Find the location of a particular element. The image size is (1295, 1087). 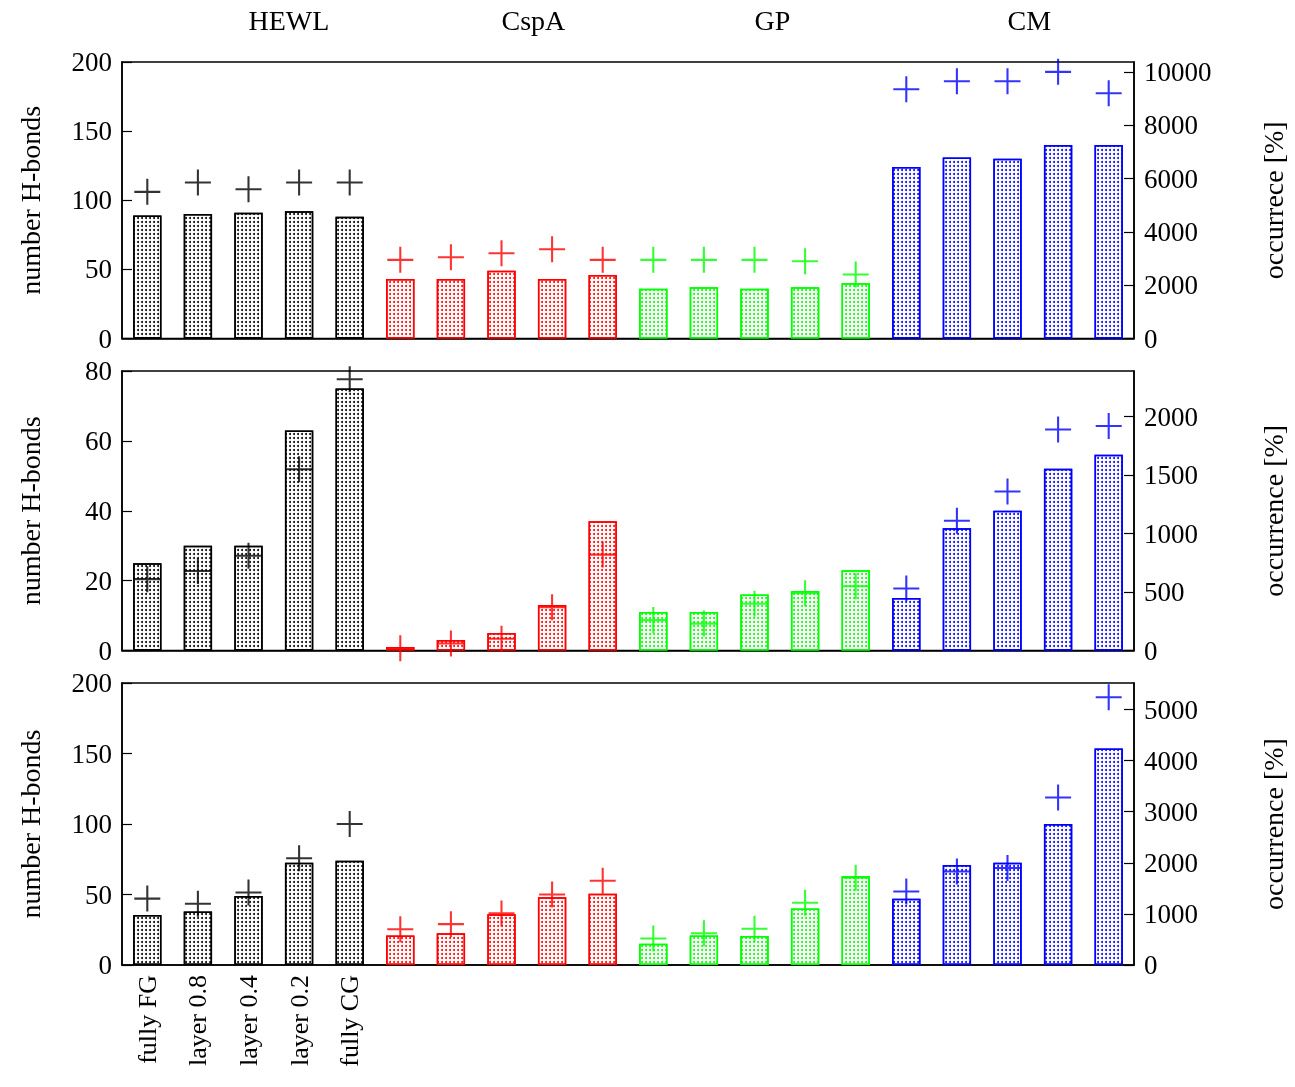

y2-tick-label: 500 is located at coordinates (1164, 592).